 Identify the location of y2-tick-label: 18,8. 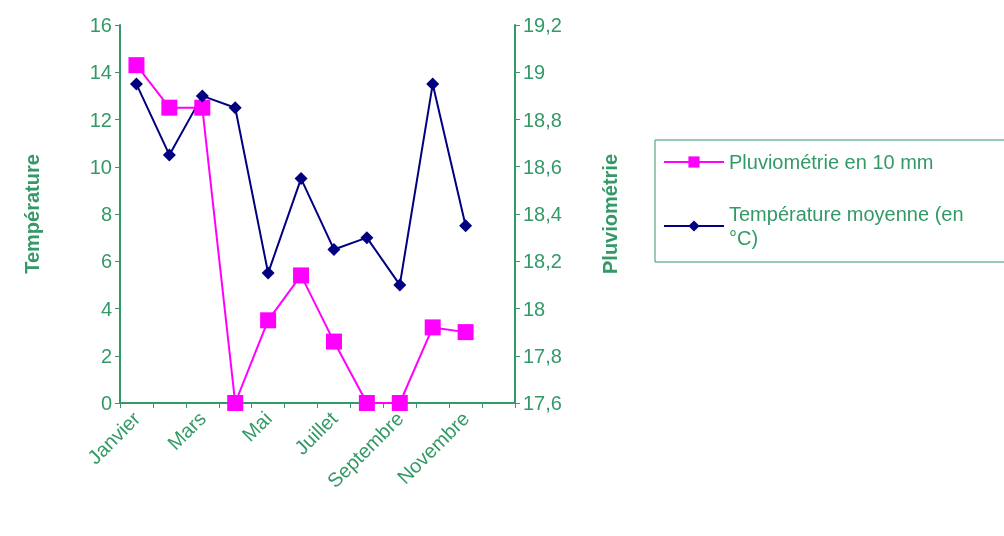
(542, 119).